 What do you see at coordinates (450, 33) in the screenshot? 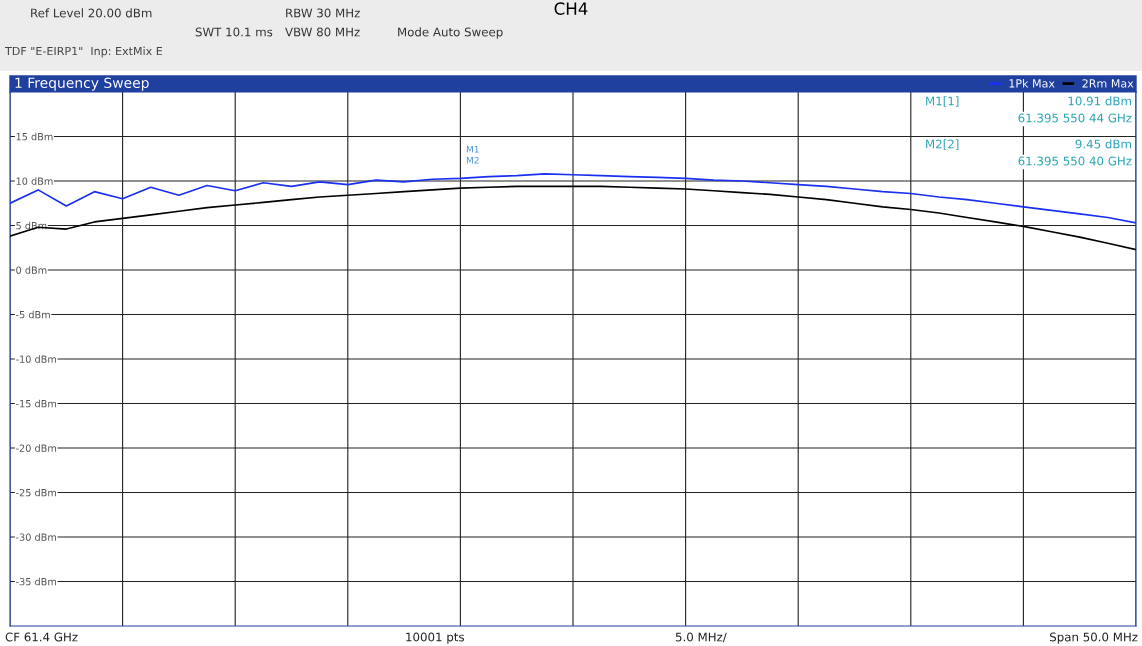
I see `text: Mode Auto Sweep` at bounding box center [450, 33].